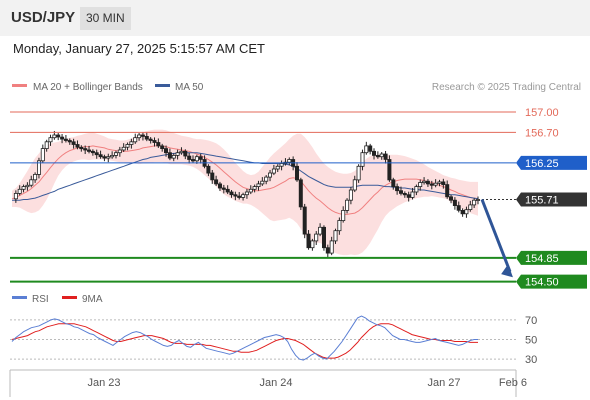  Describe the element at coordinates (443, 383) in the screenshot. I see `x-tick-label: Jan 27` at that location.